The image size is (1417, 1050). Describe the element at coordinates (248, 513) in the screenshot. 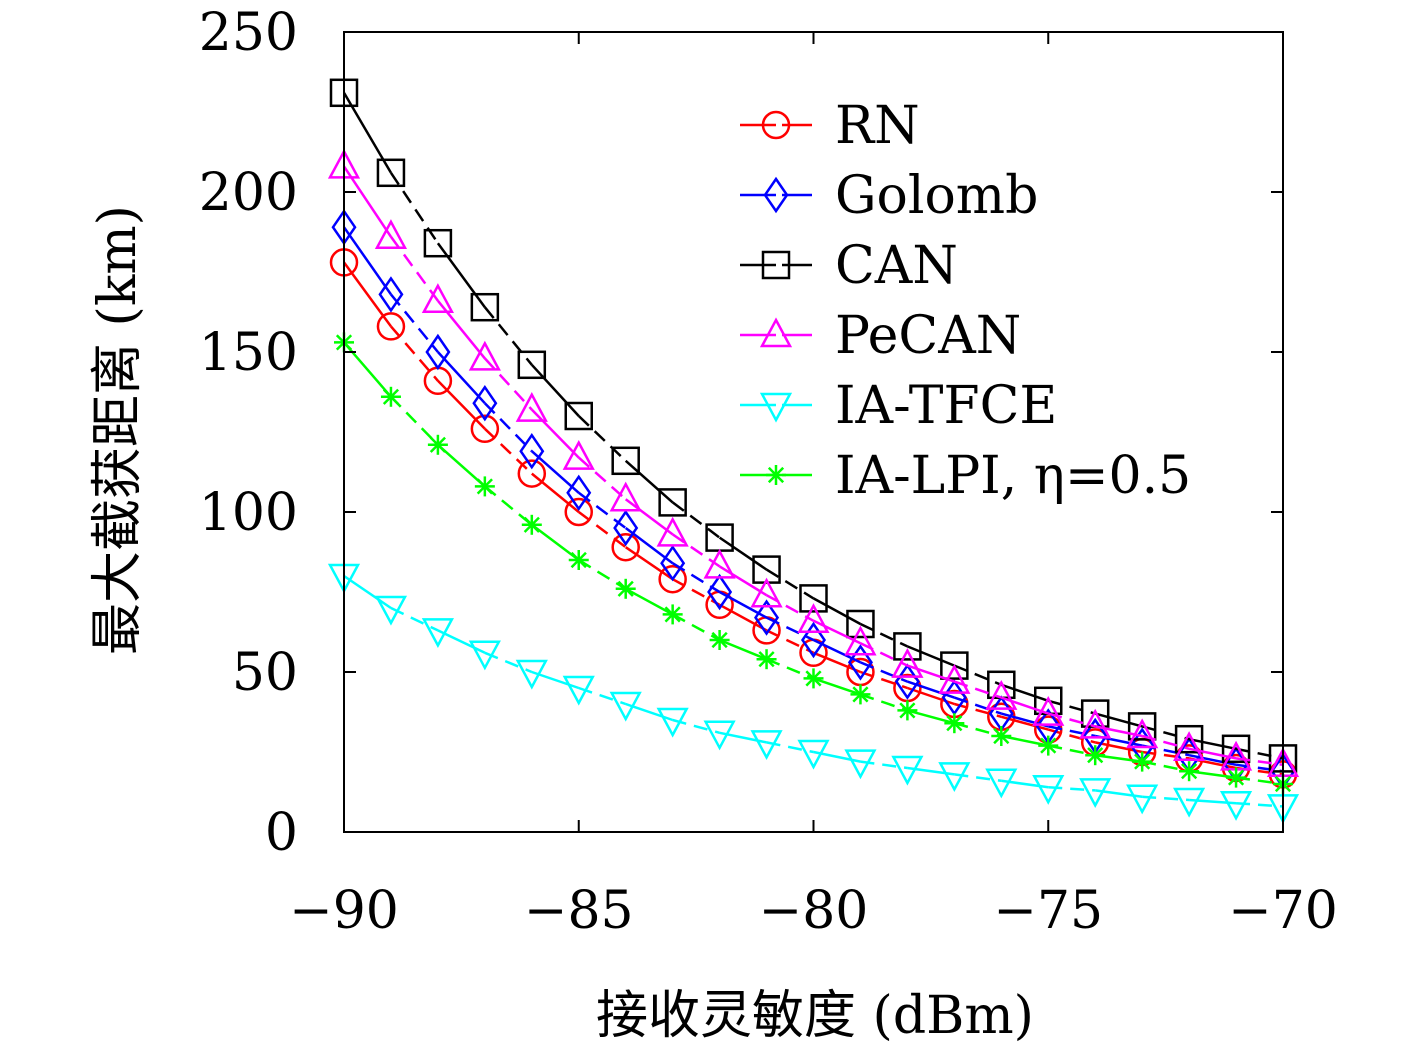

I see `y-tick-label: 100` at that location.